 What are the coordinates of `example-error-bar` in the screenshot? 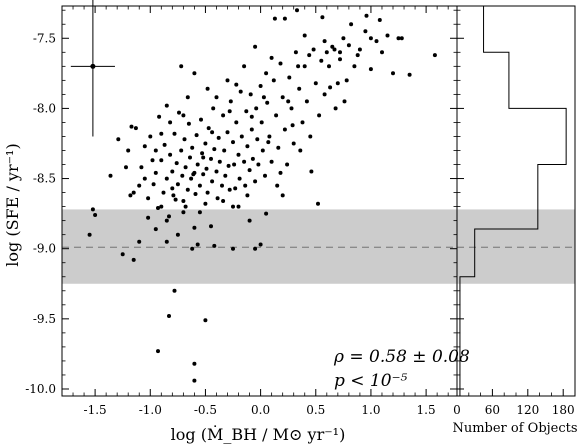 It's located at (92, 68).